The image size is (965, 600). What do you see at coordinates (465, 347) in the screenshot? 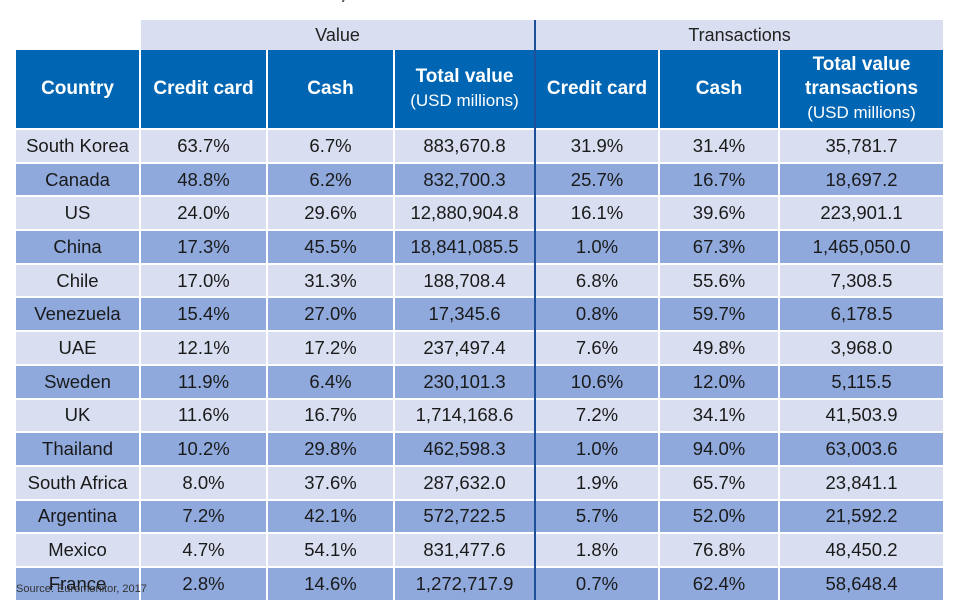
I see `cell-total-value: 237,497.4` at bounding box center [465, 347].